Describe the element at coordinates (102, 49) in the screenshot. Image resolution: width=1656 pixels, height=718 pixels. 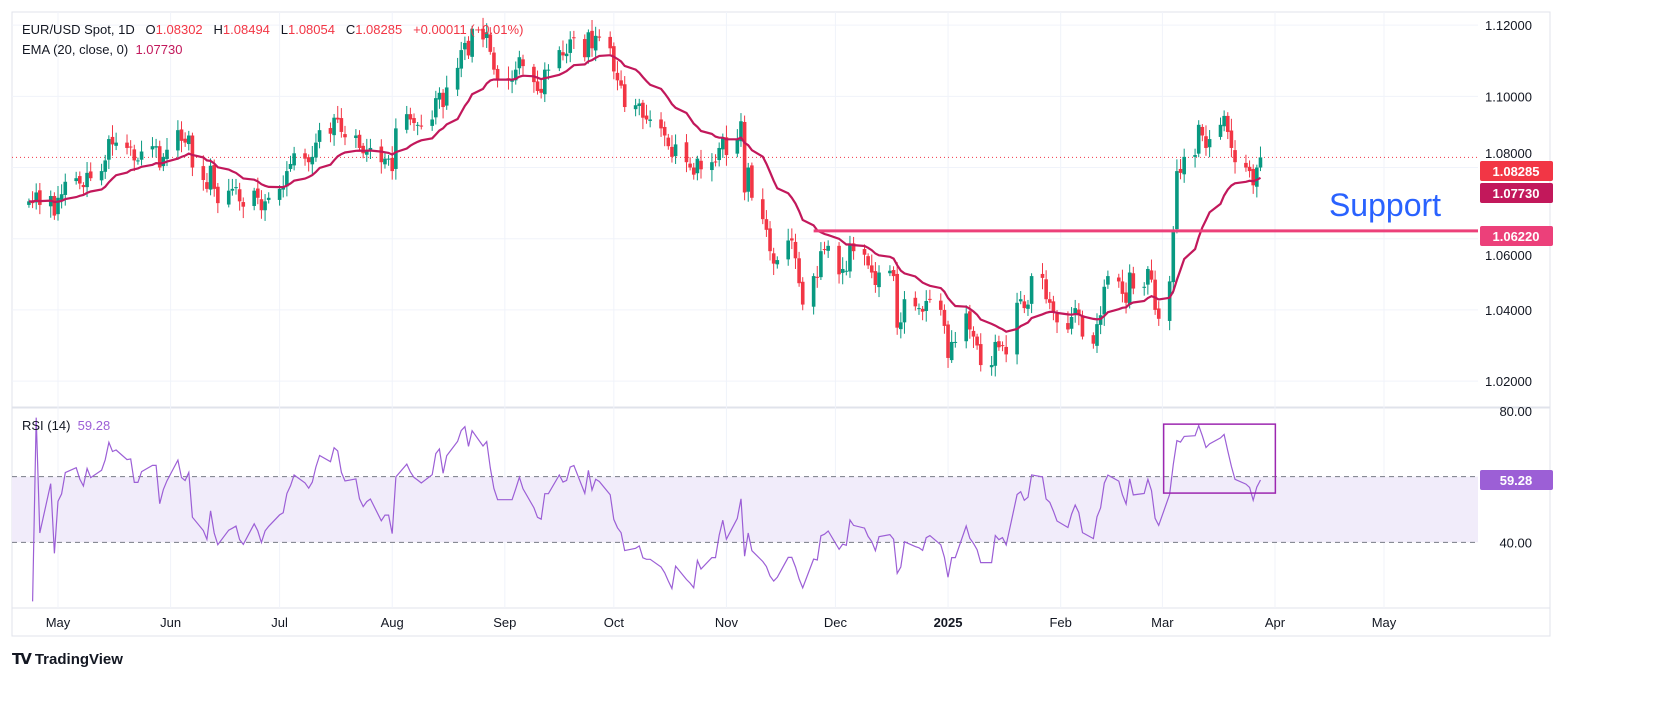
I see `ema-legend: EMA (20, close, 0) 1.07730` at that location.